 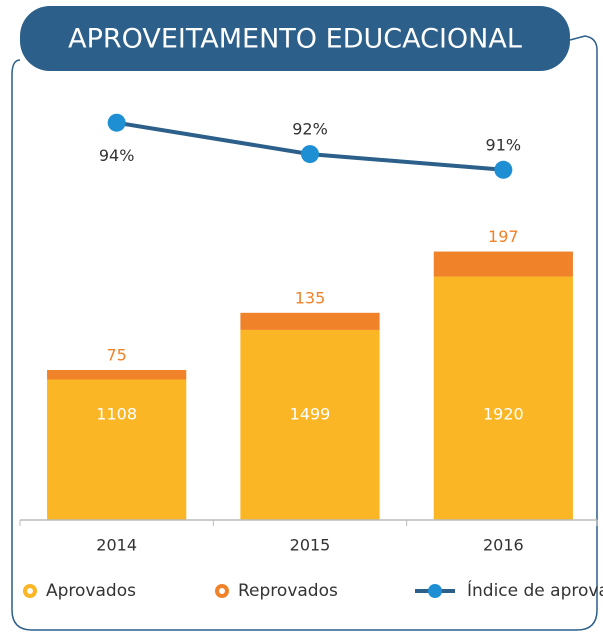 What do you see at coordinates (117, 155) in the screenshot?
I see `data-label: 94%` at bounding box center [117, 155].